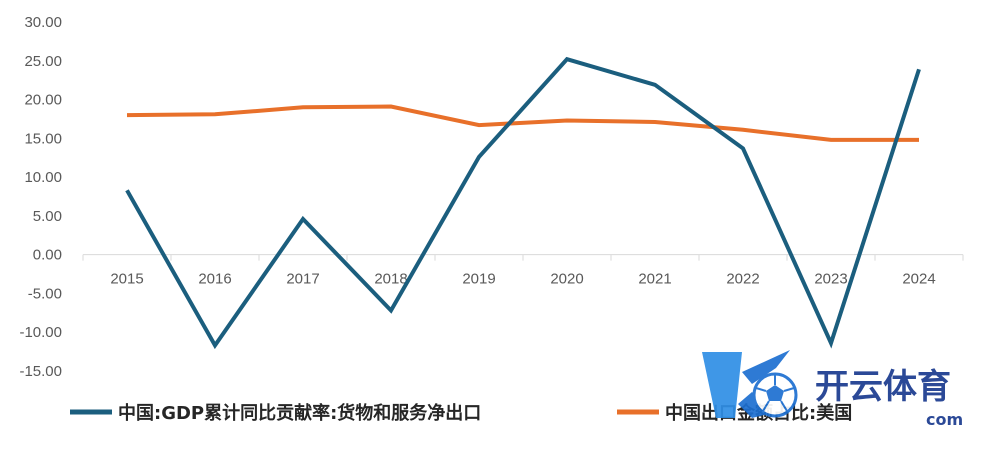  I want to click on legend: 中国:GDP累计同比贡献率:货物和服务净出口 中国出口金额占比:美国, so click(461, 413).